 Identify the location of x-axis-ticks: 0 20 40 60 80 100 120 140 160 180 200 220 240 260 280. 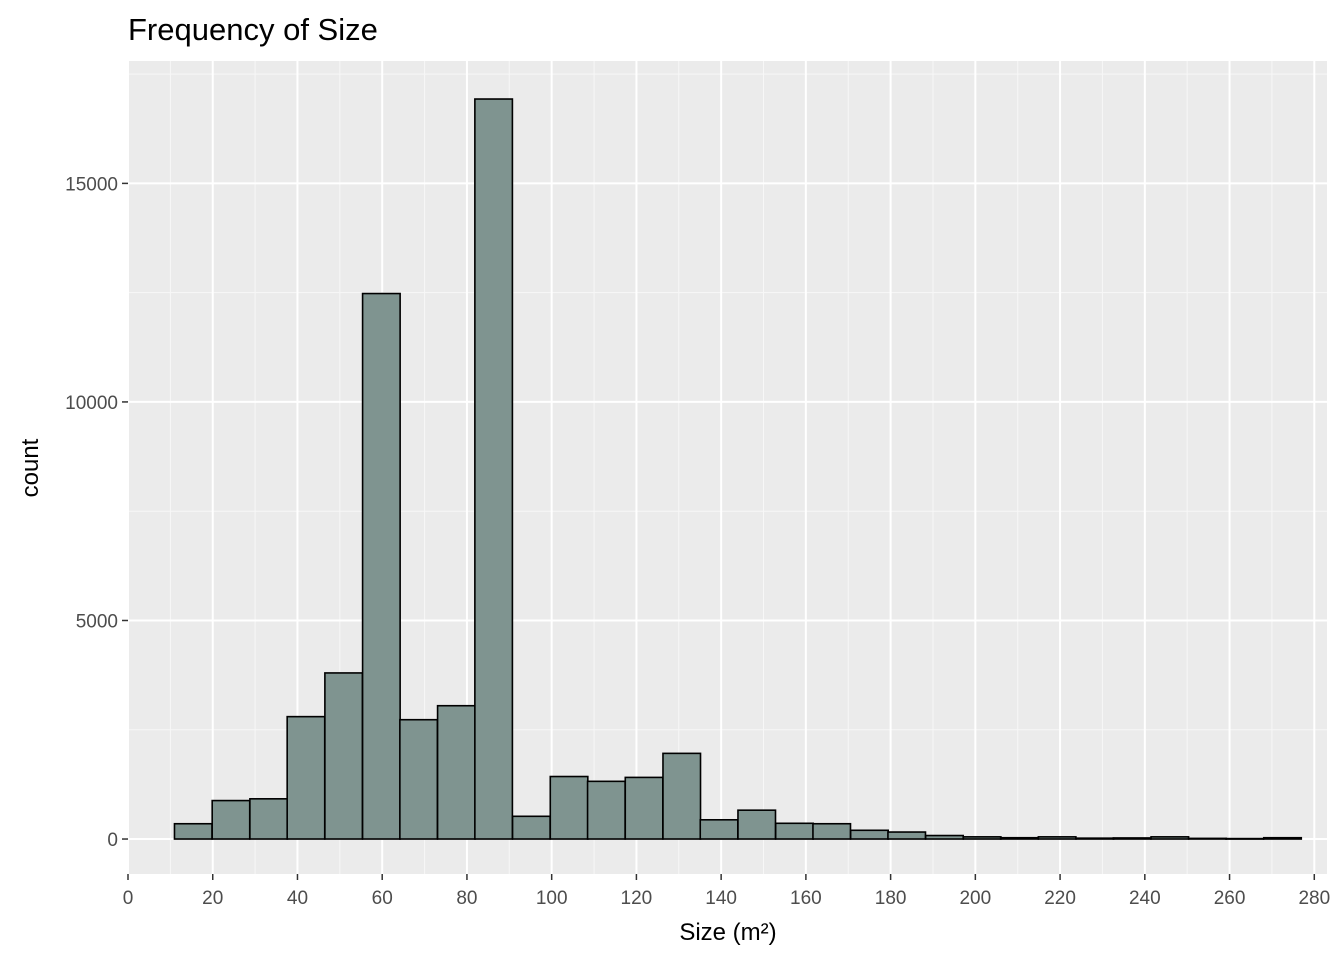
(726, 891).